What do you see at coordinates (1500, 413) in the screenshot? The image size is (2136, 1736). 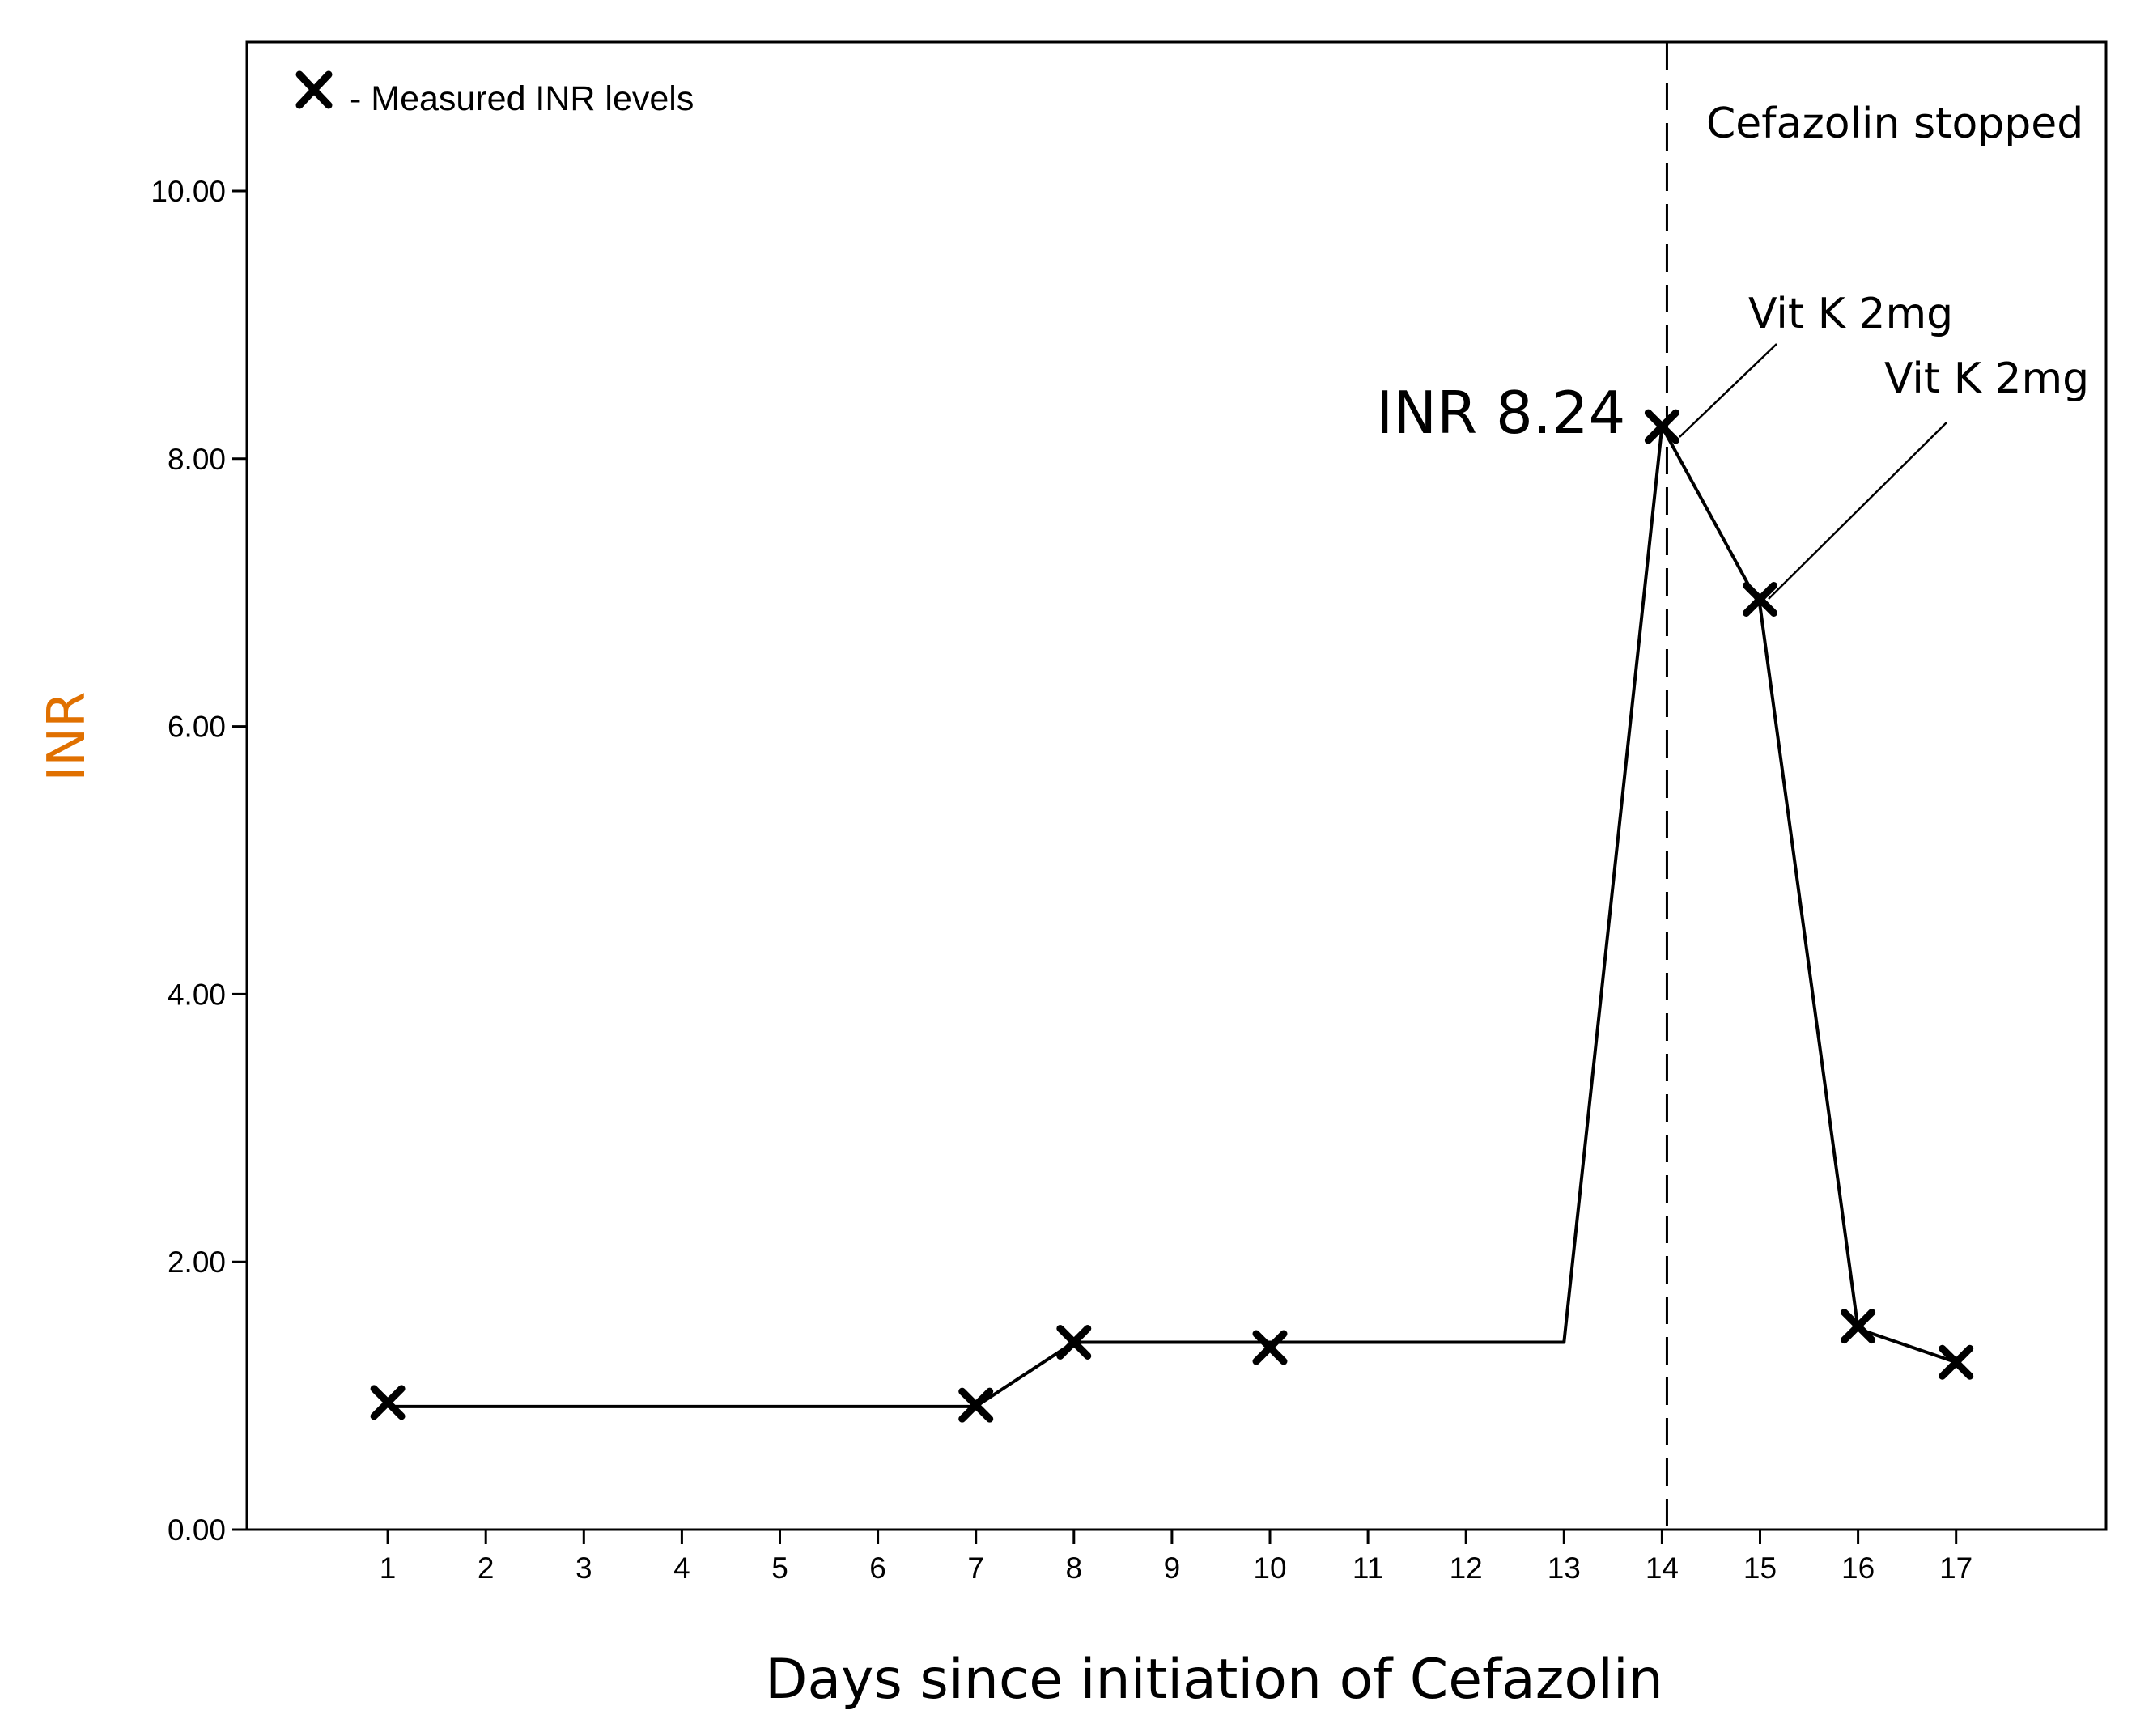 I see `peak-inr-label: INR 8.24` at bounding box center [1500, 413].